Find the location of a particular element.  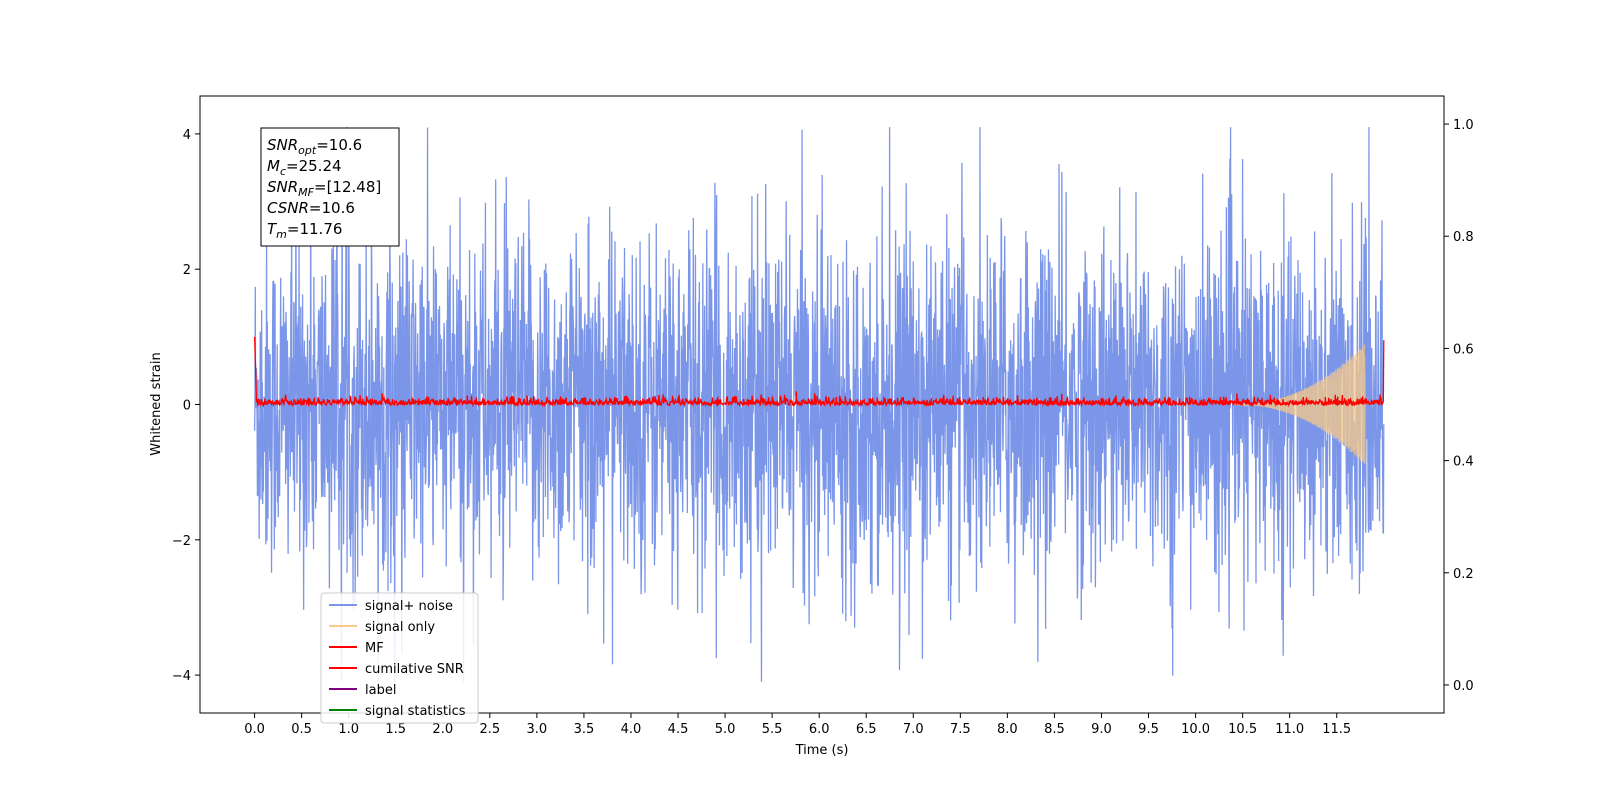

x-tick-label: 7.0 is located at coordinates (913, 729).